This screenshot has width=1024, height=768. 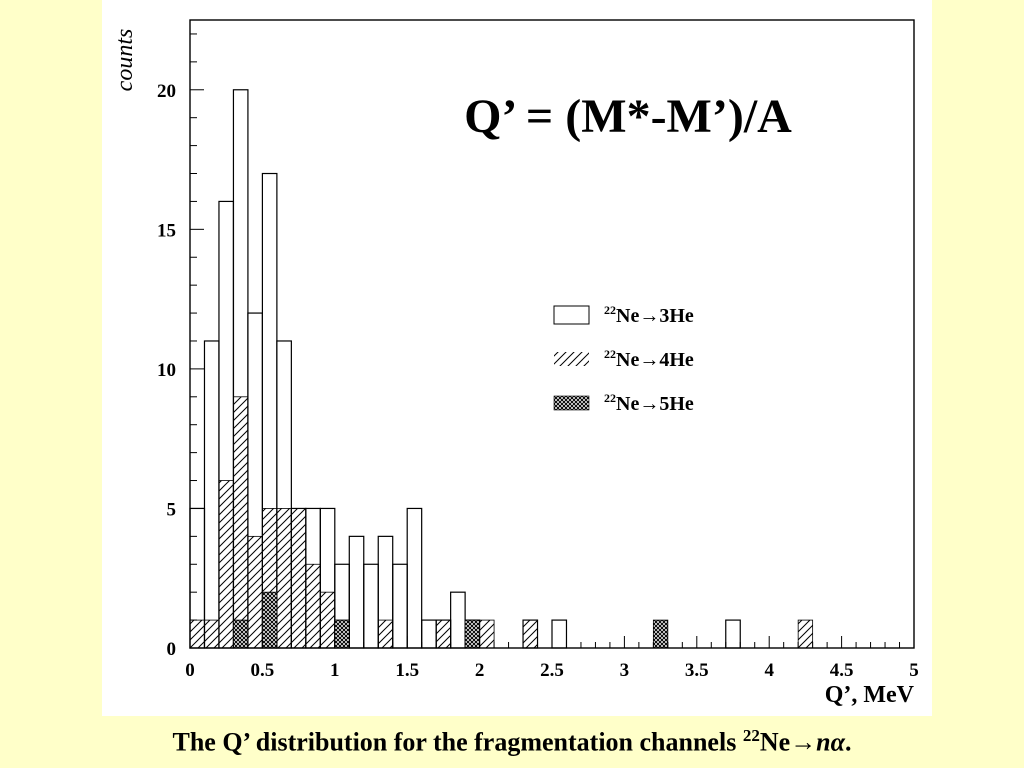 What do you see at coordinates (914, 670) in the screenshot?
I see `x-tick-label: 5` at bounding box center [914, 670].